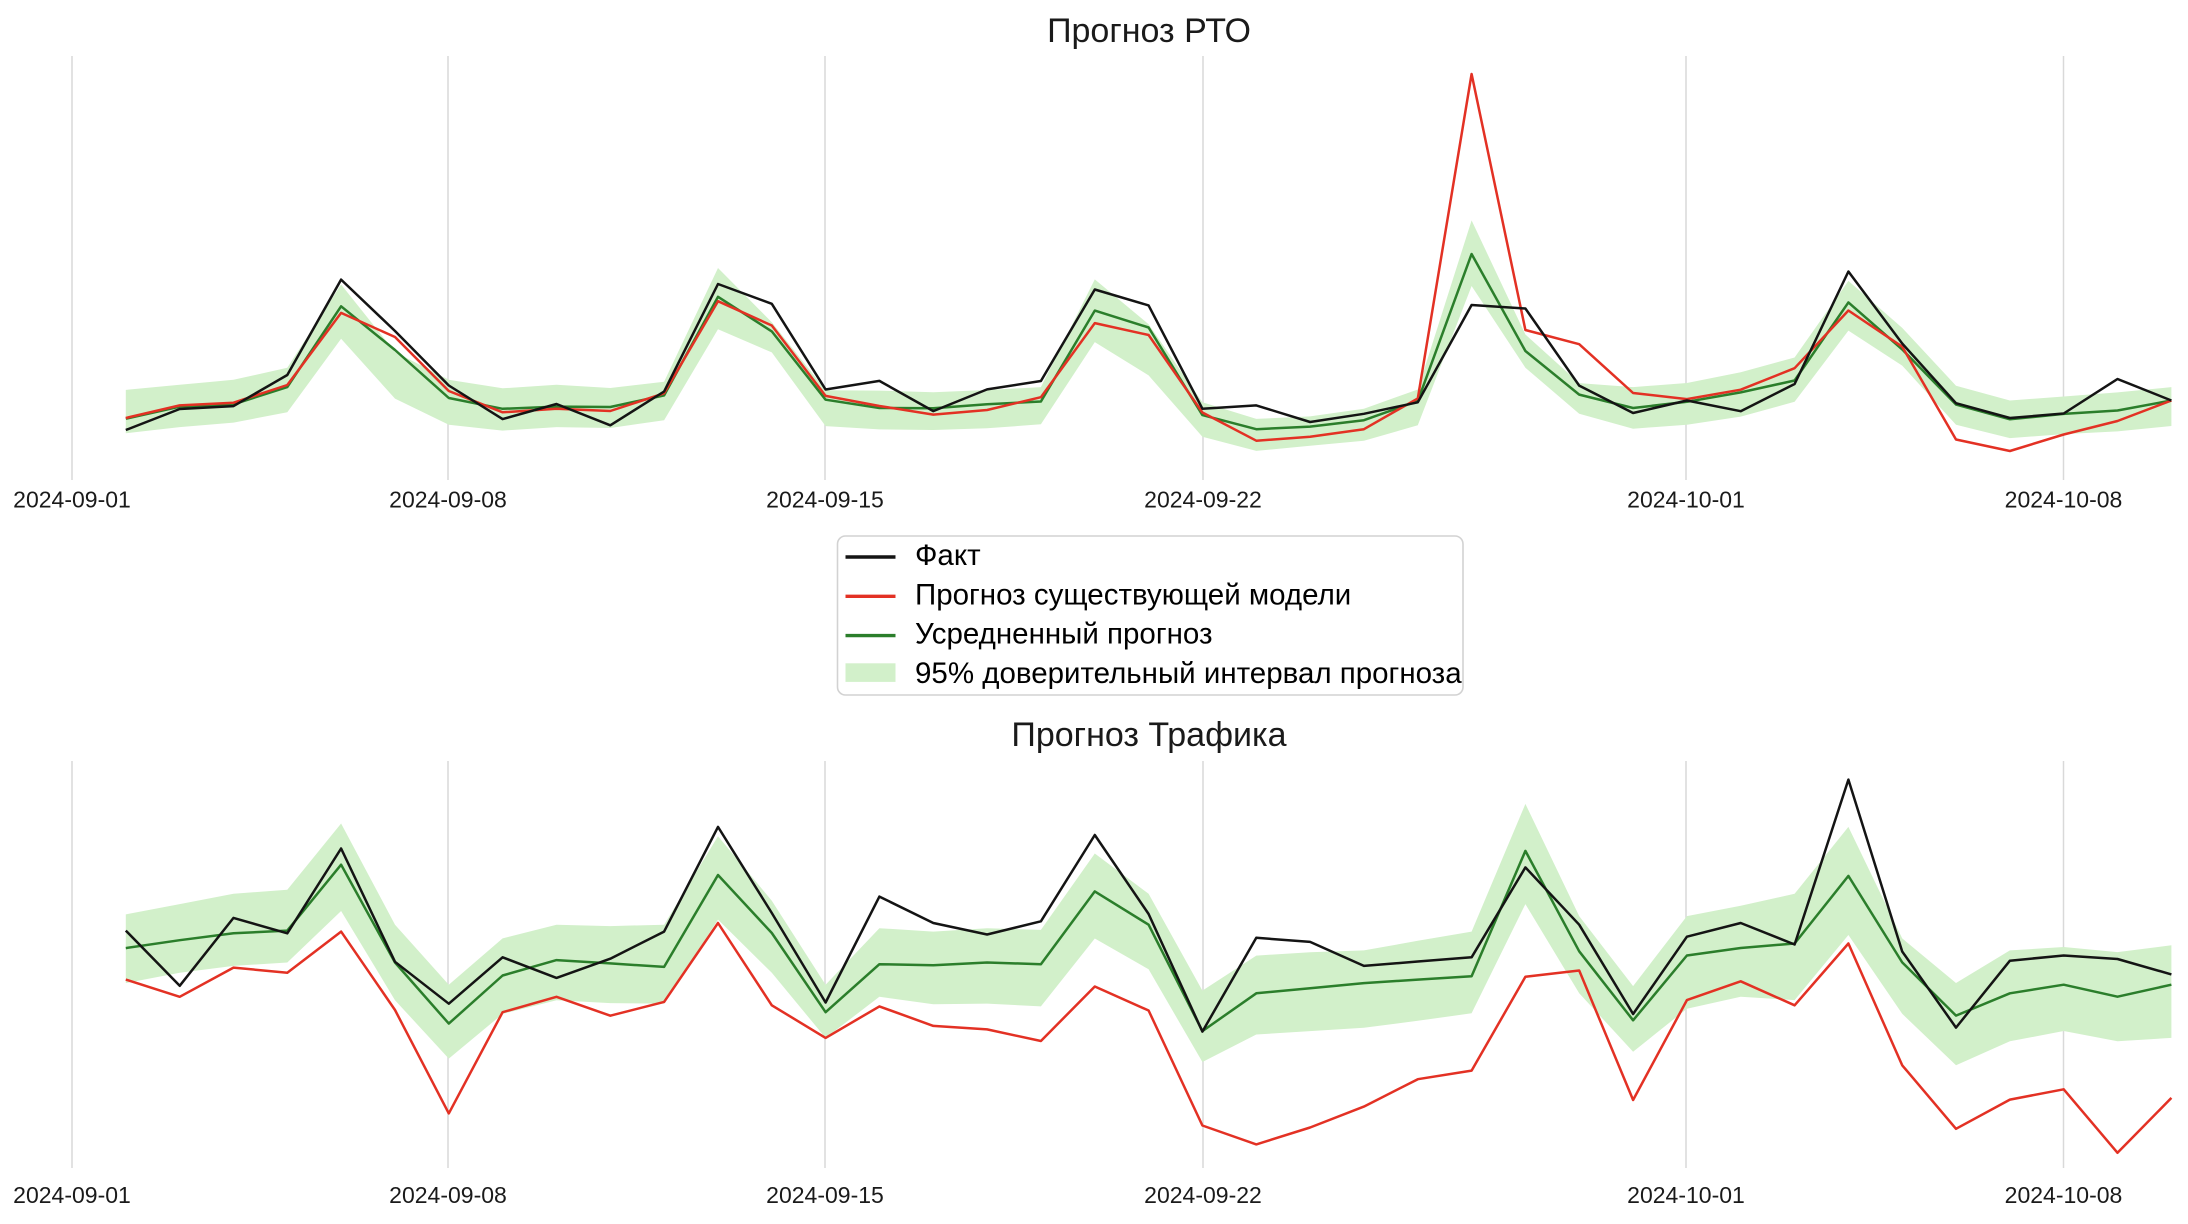  Describe the element at coordinates (1148, 735) in the screenshot. I see `svg-text: Прогноз Трафика` at that location.